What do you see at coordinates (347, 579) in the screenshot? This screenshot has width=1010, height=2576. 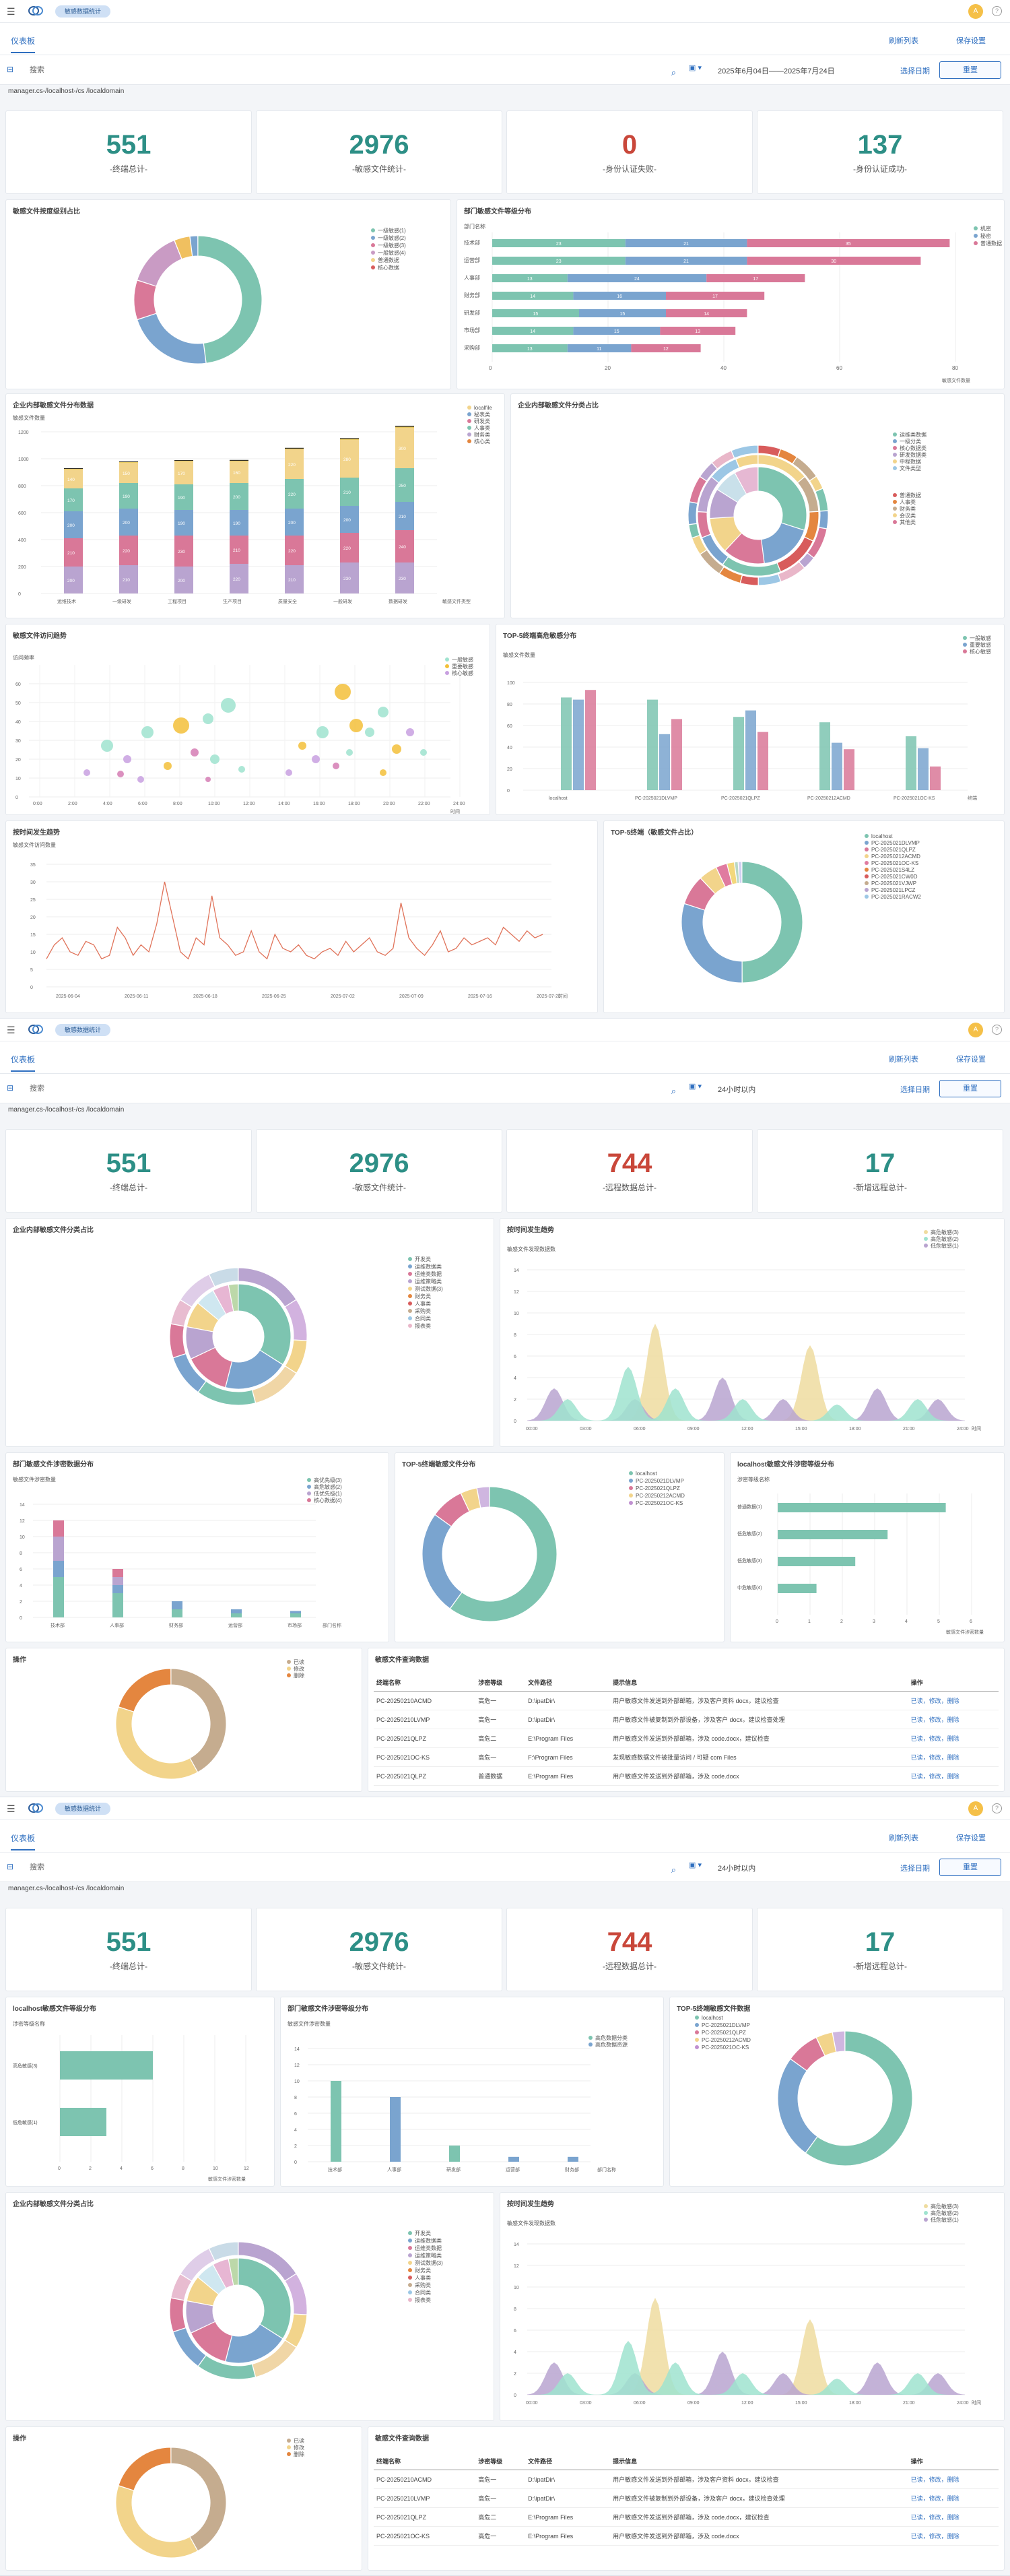 I see `data-label: 230` at bounding box center [347, 579].